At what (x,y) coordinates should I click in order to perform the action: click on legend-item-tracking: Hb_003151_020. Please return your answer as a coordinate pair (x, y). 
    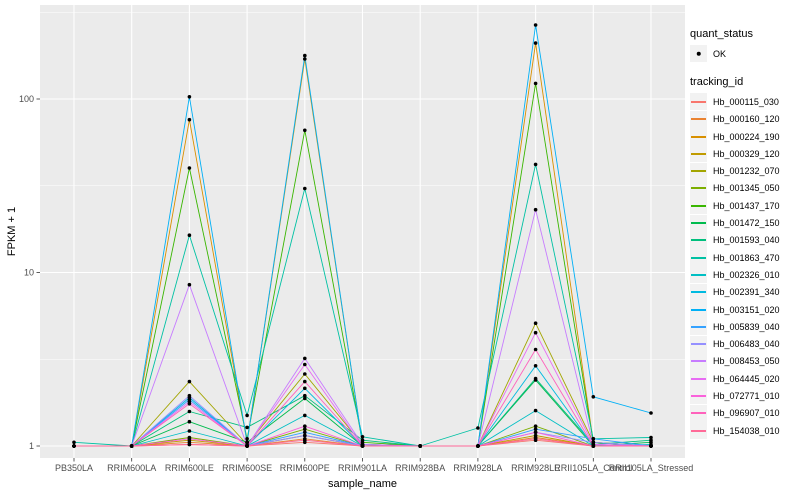
    Looking at the image, I should click on (745, 309).